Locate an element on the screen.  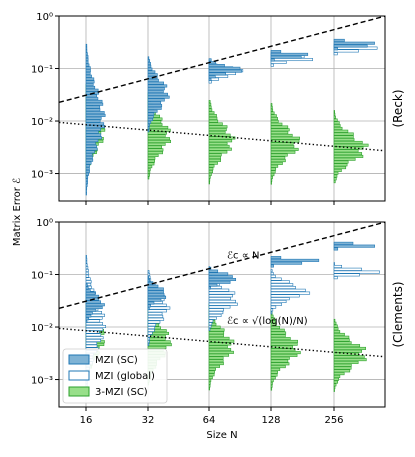
panel-label: (Reck) is located at coordinates (398, 108).